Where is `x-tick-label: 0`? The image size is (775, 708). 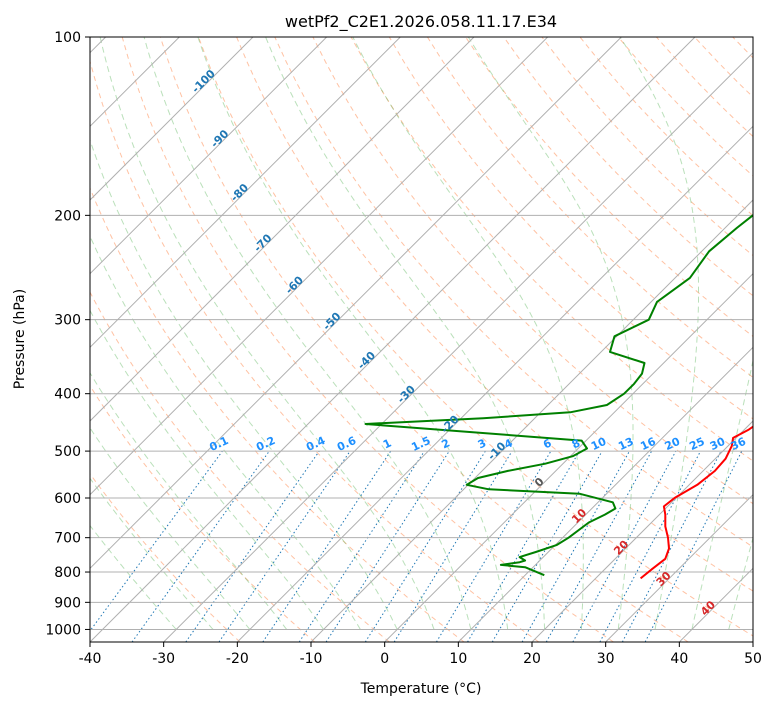
x-tick-label: 0 is located at coordinates (384, 659).